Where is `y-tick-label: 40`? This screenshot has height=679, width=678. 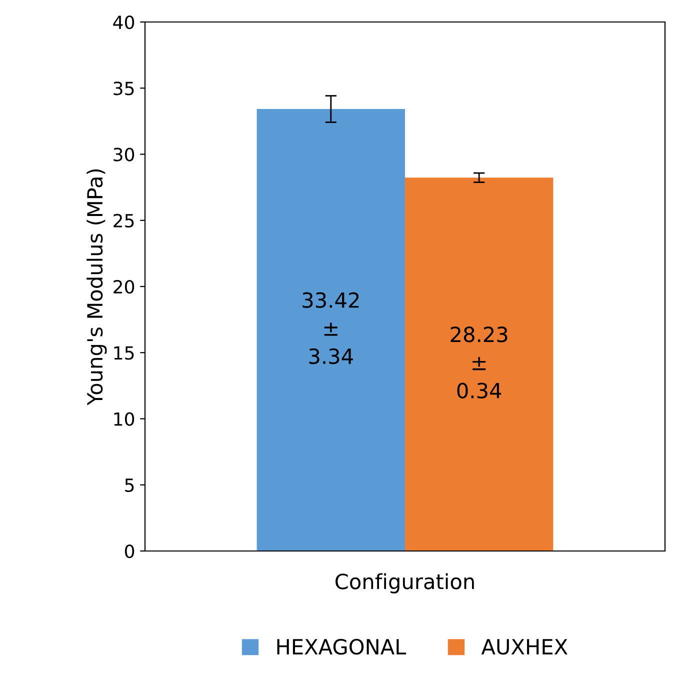 y-tick-label: 40 is located at coordinates (123, 22).